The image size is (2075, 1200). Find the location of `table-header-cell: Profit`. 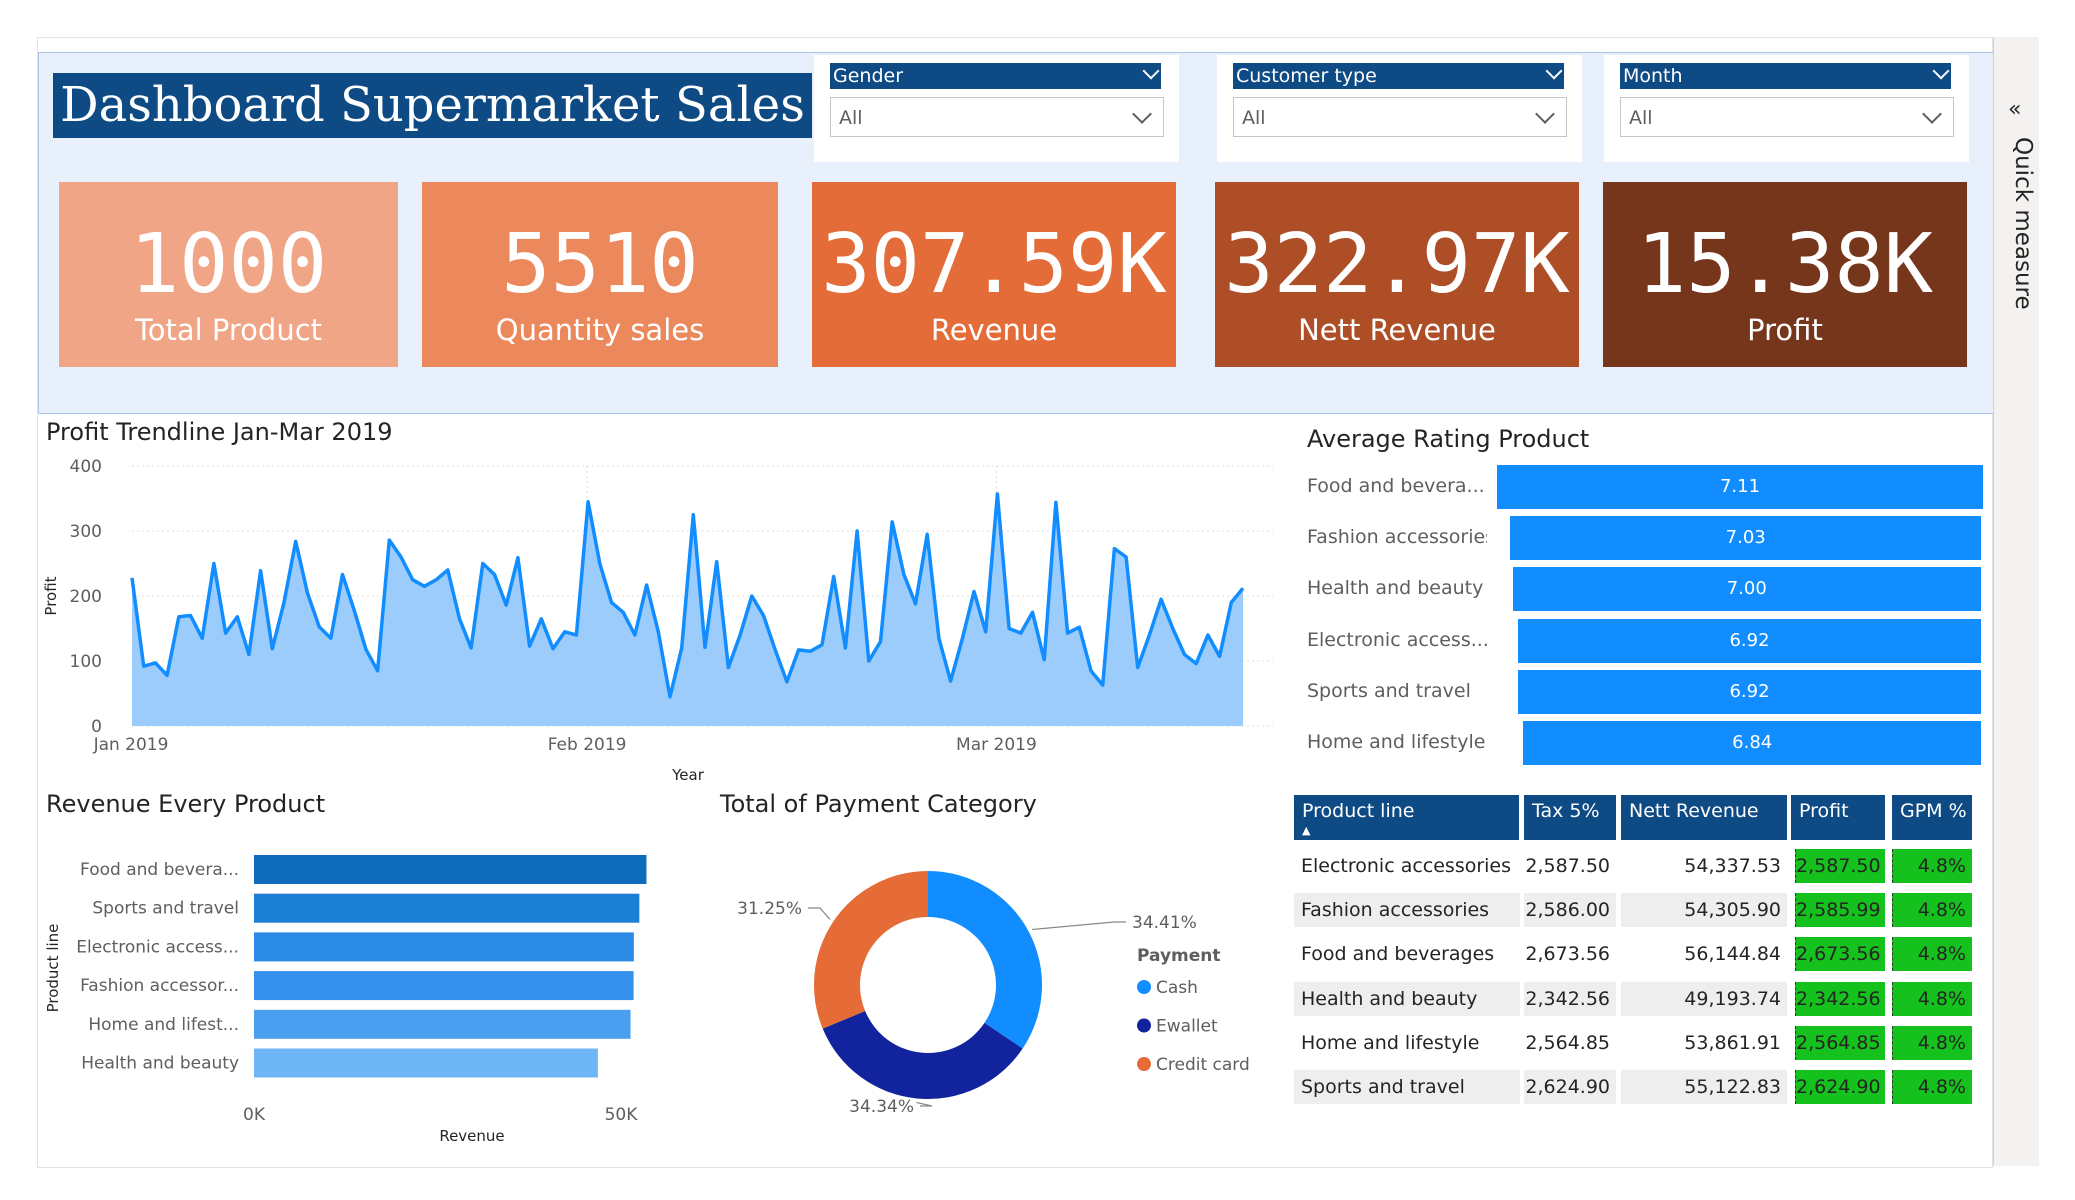

table-header-cell: Profit is located at coordinates (1838, 817).